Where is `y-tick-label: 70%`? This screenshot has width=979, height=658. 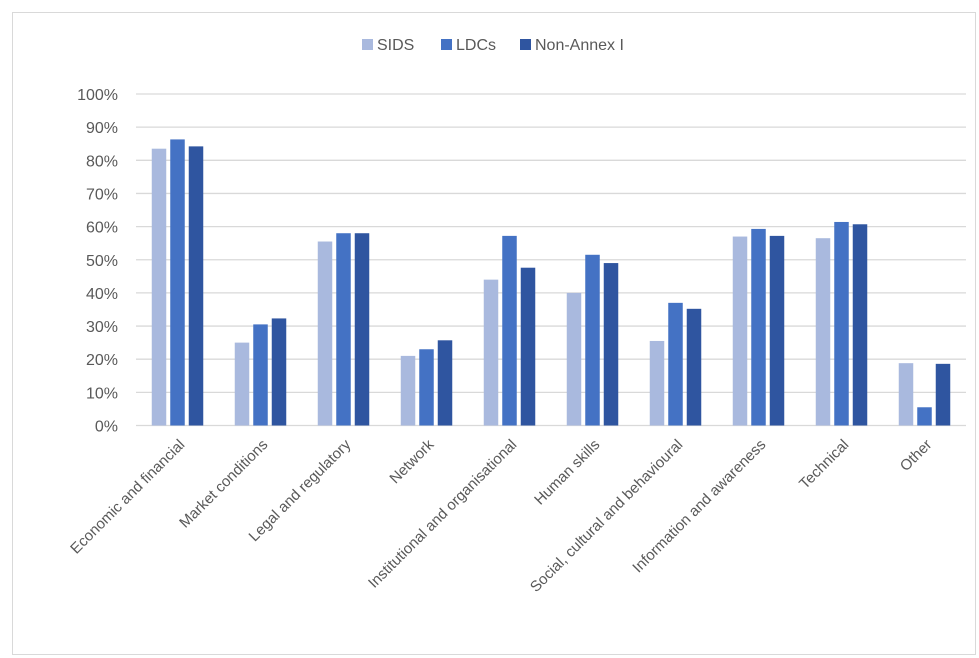 y-tick-label: 70% is located at coordinates (102, 194).